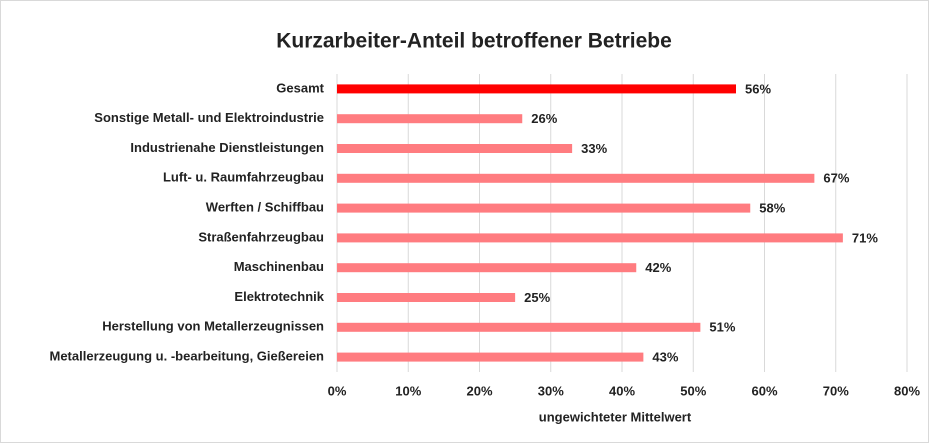 This screenshot has width=929, height=443. What do you see at coordinates (865, 237) in the screenshot?
I see `data-label: 71%` at bounding box center [865, 237].